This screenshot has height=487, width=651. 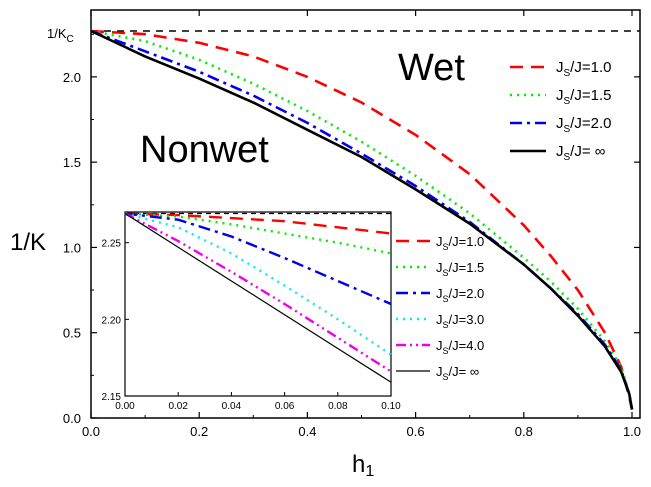 What do you see at coordinates (307, 431) in the screenshot?
I see `x-tick-label: 0.4` at bounding box center [307, 431].